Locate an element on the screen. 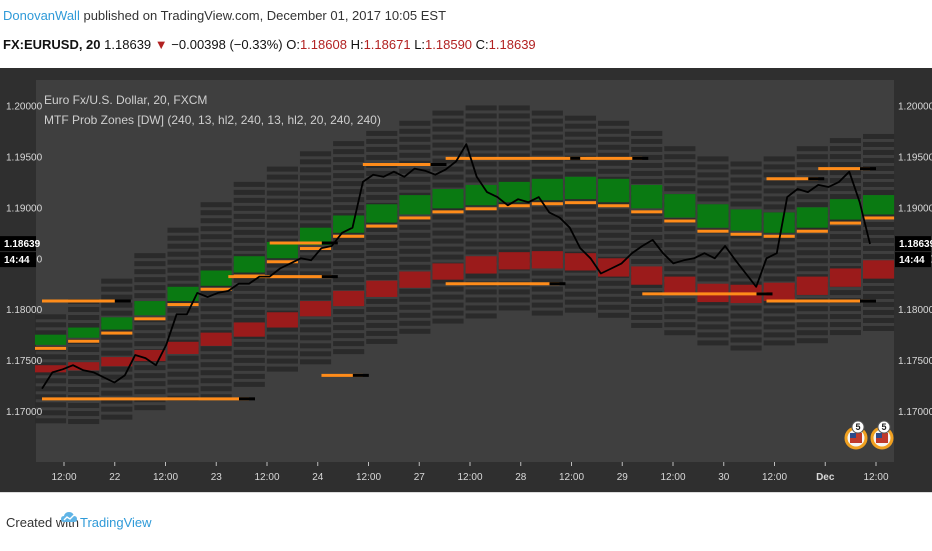  symbol-label: FX:EURUSD, 20 is located at coordinates (52, 44).